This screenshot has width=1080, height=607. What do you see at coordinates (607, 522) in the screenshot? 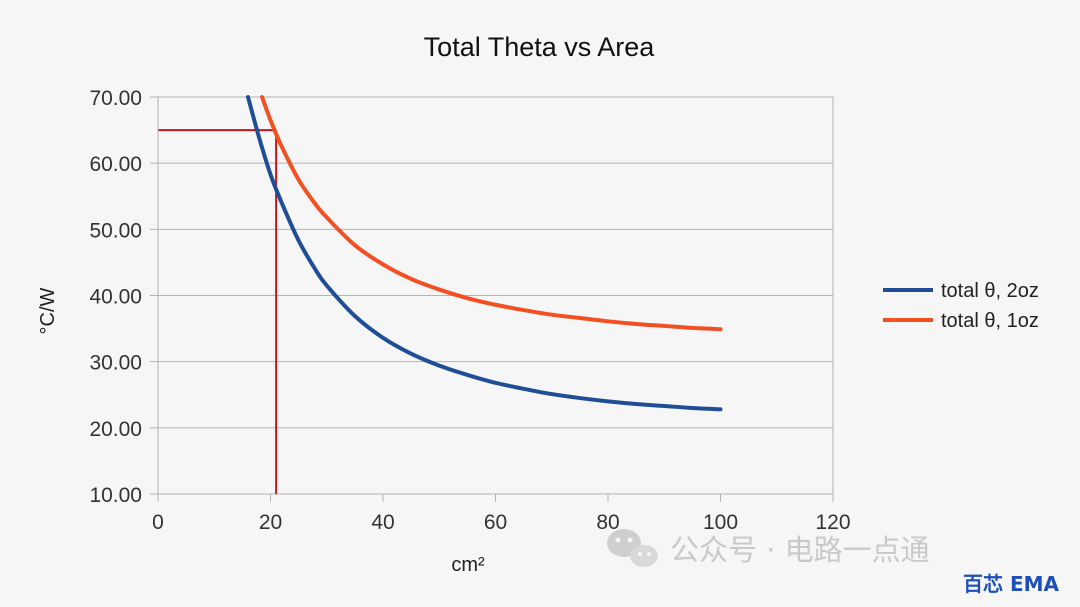
I see `x-tick-label: 80` at bounding box center [607, 522].